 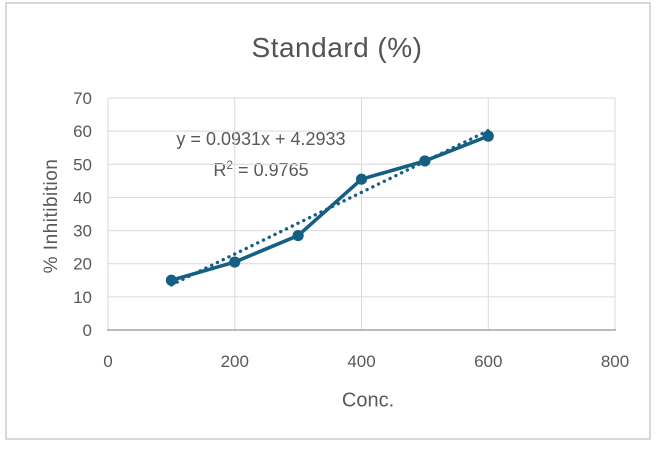 What do you see at coordinates (87, 330) in the screenshot?
I see `y-tick-label: 0` at bounding box center [87, 330].